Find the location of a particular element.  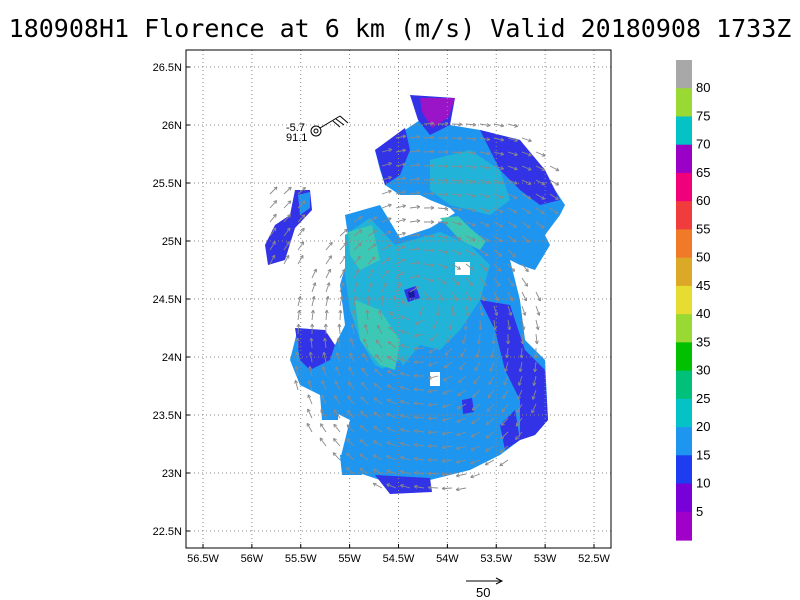

speed-5-region is located at coordinates (437, 113).